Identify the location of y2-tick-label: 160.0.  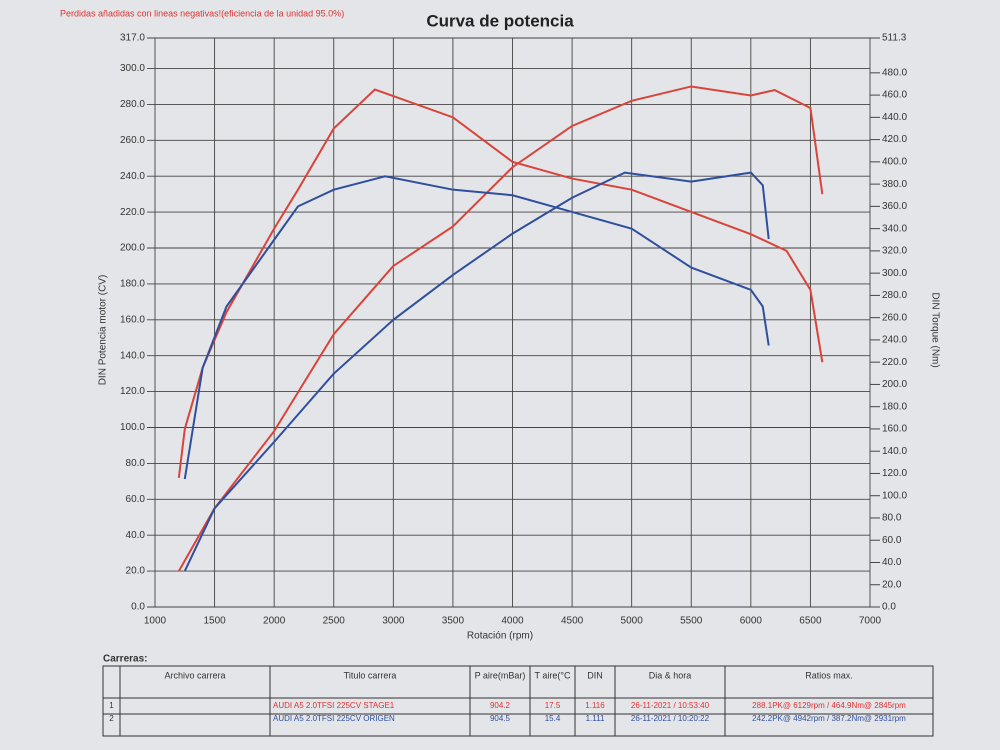
(894, 429).